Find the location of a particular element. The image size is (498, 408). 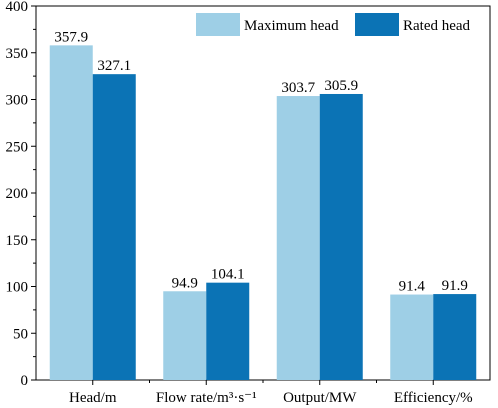

y-tick-label: 100 is located at coordinates (17, 288).